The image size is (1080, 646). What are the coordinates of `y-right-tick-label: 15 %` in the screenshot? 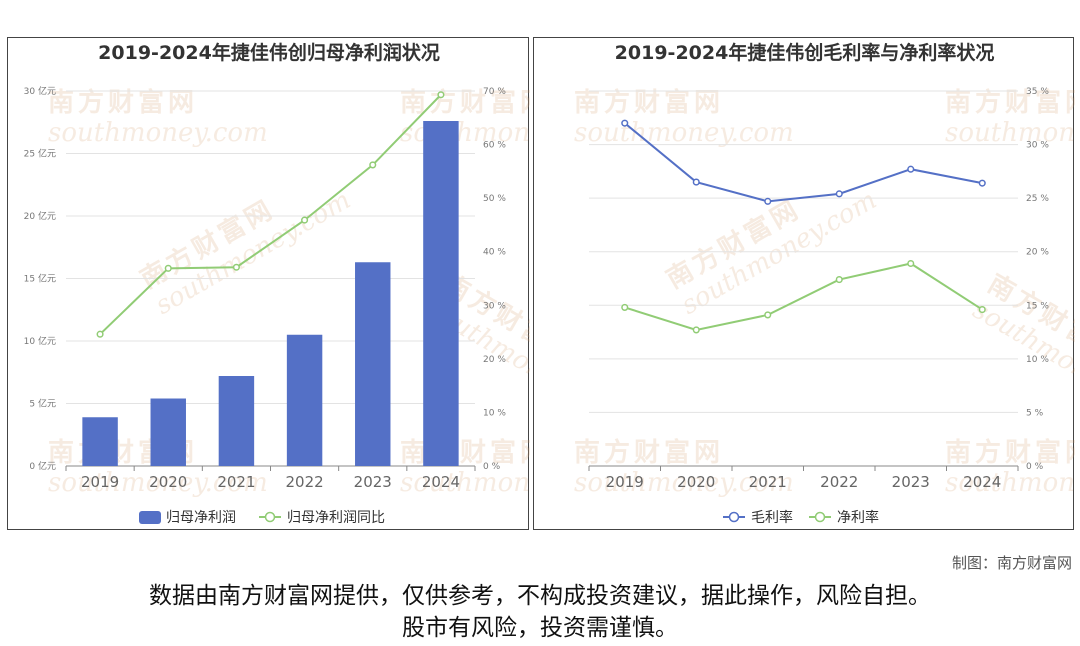 It's located at (1037, 306).